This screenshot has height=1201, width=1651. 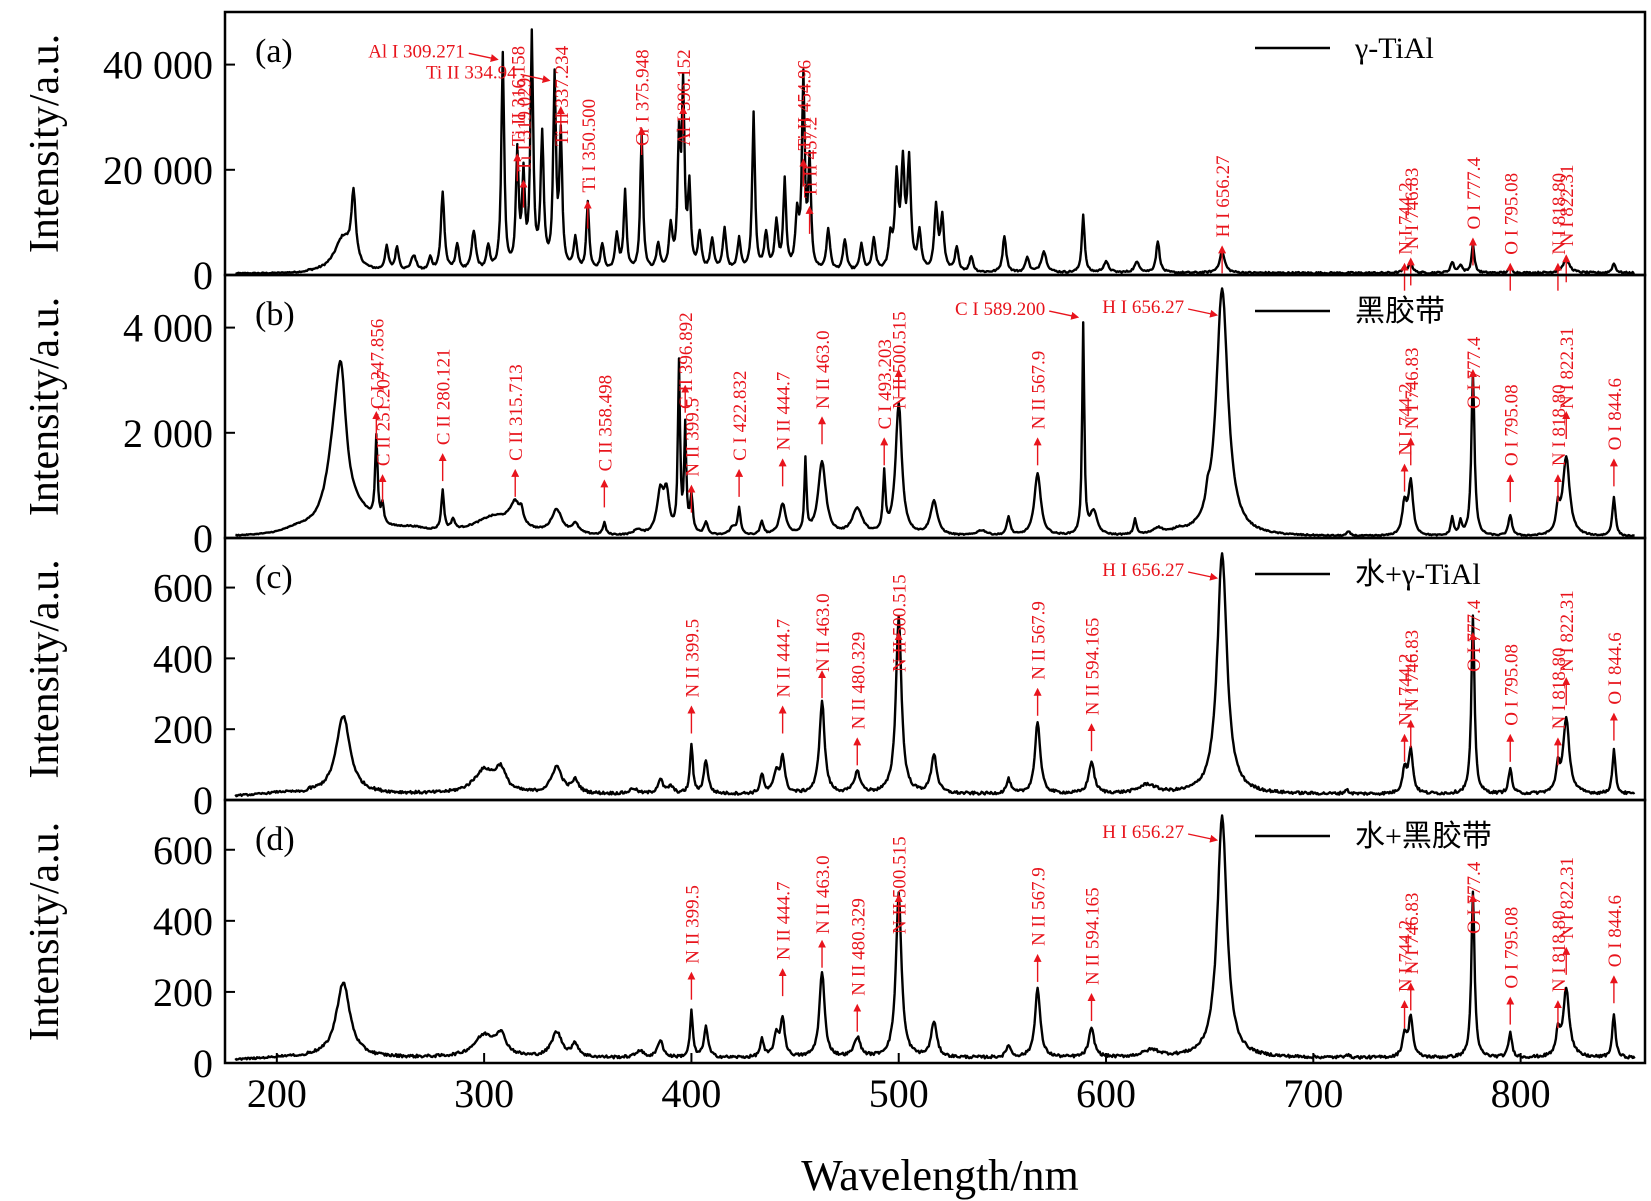 I want to click on y-tick-label: 2 000, so click(x=168, y=433).